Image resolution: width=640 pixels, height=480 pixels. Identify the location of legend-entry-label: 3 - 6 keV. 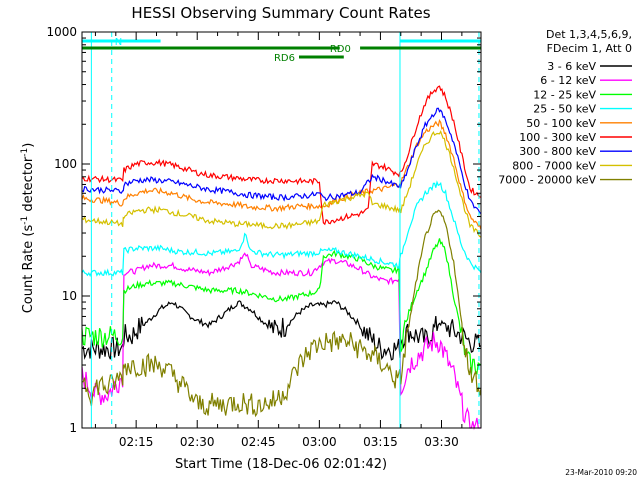
(571, 66).